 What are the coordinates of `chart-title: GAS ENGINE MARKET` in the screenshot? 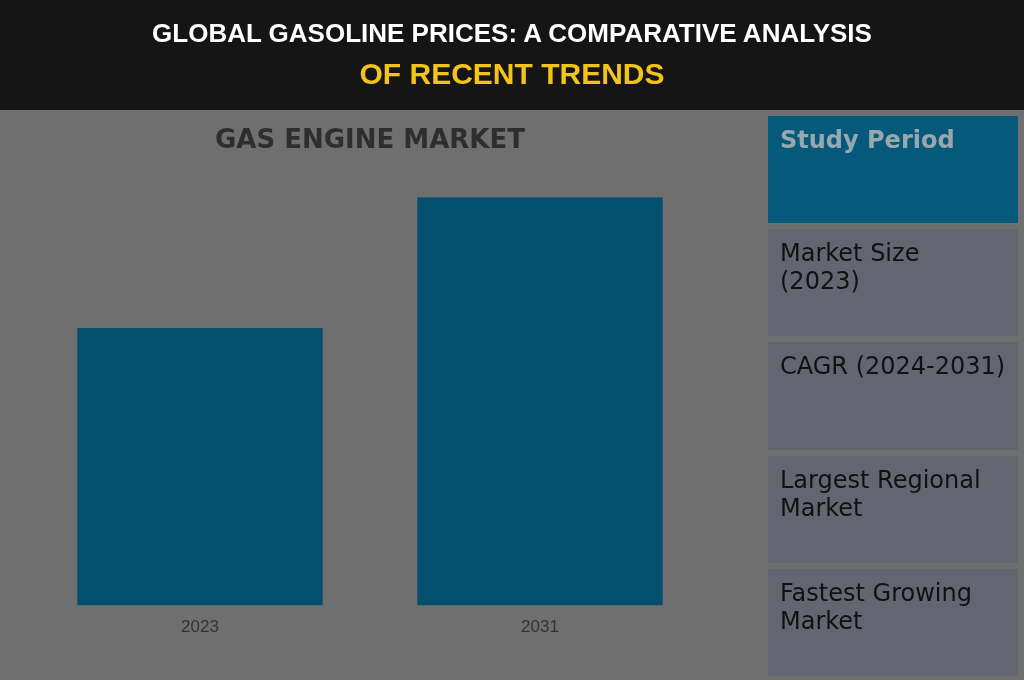 It's located at (370, 139).